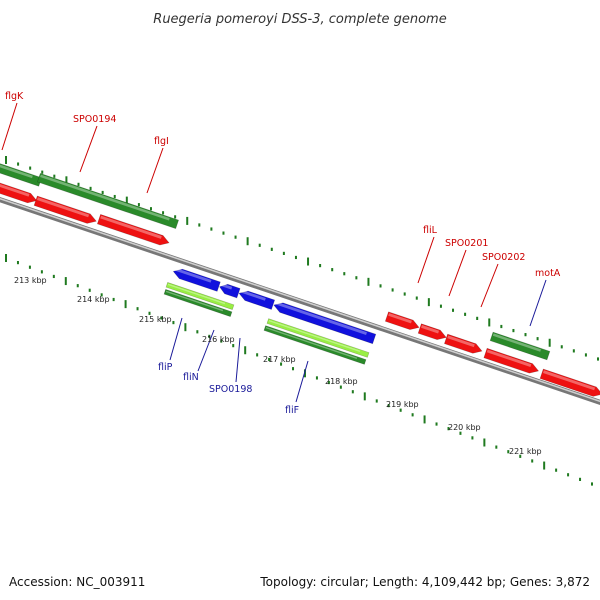 Image resolution: width=600 pixels, height=600 pixels. I want to click on leader-fliN, so click(206, 350).